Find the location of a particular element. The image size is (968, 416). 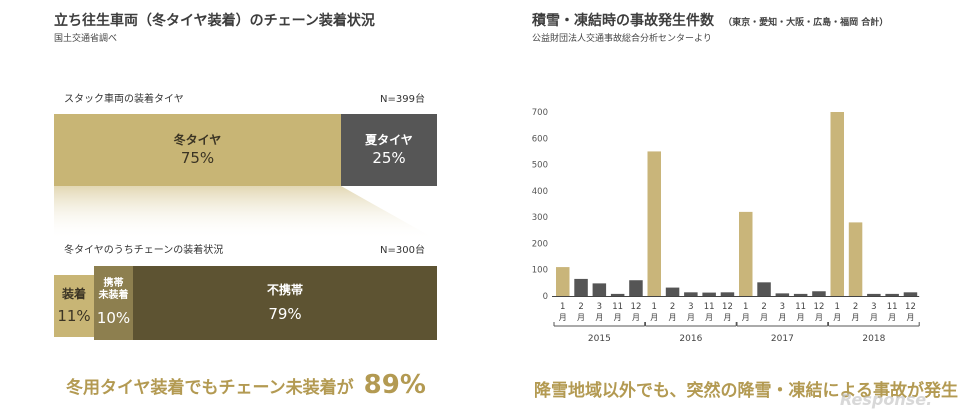

winter-tire-label: 冬タイヤ is located at coordinates (197, 140).